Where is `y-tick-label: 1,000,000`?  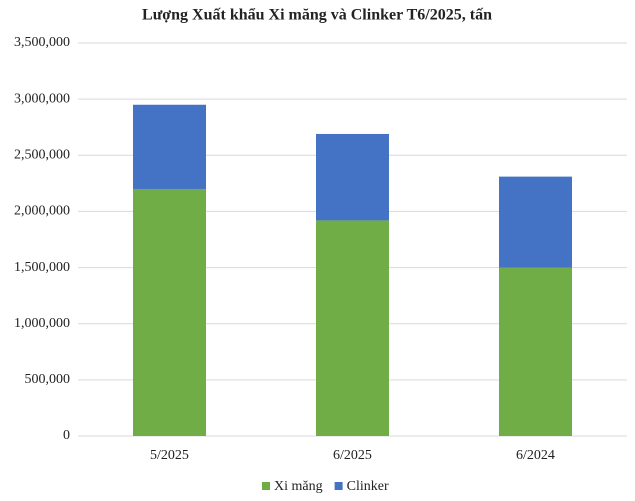
y-tick-label: 1,000,000 is located at coordinates (42, 323).